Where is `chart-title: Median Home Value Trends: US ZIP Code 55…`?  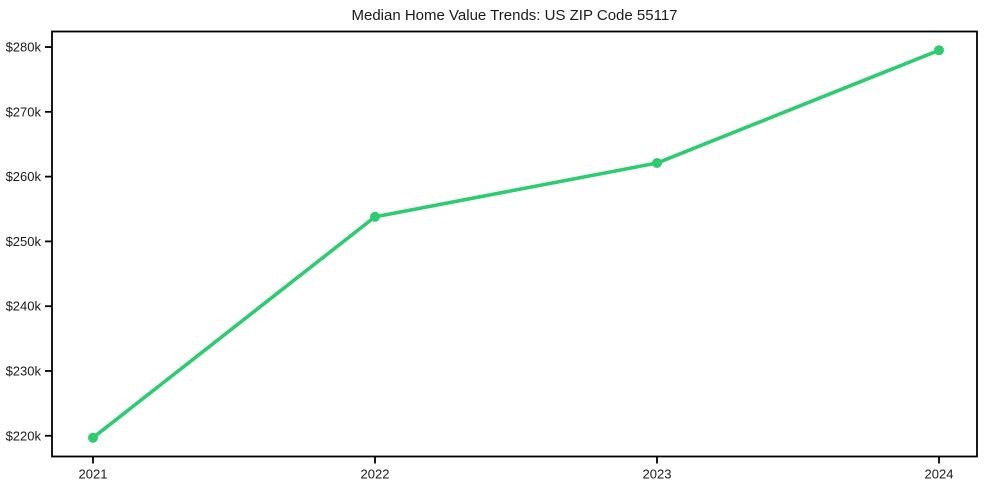
chart-title: Median Home Value Trends: US ZIP Code 55… is located at coordinates (514, 15).